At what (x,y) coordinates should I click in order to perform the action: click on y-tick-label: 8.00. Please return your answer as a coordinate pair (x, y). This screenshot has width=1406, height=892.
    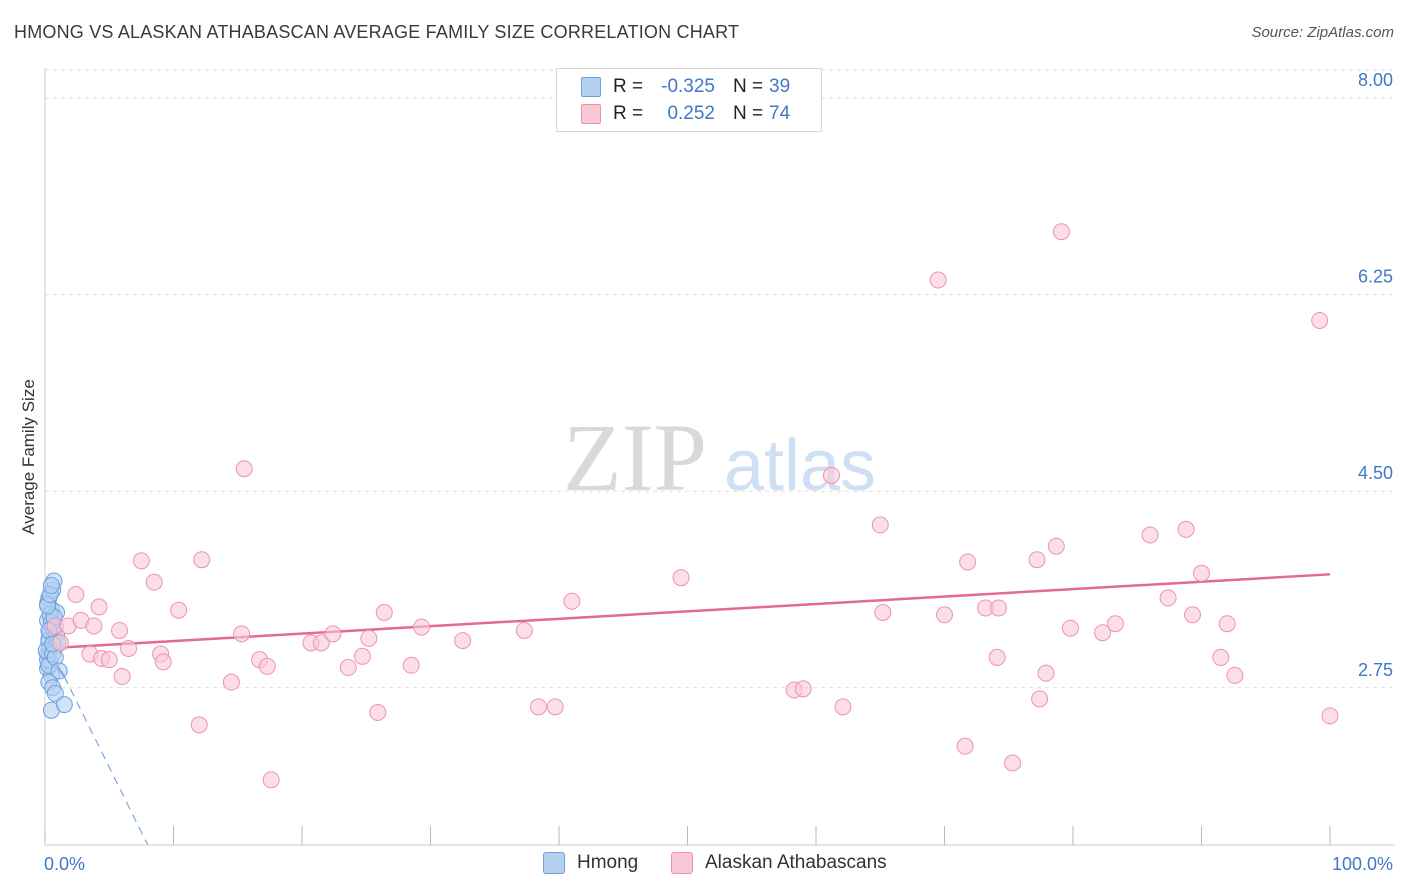
    Looking at the image, I should click on (1375, 80).